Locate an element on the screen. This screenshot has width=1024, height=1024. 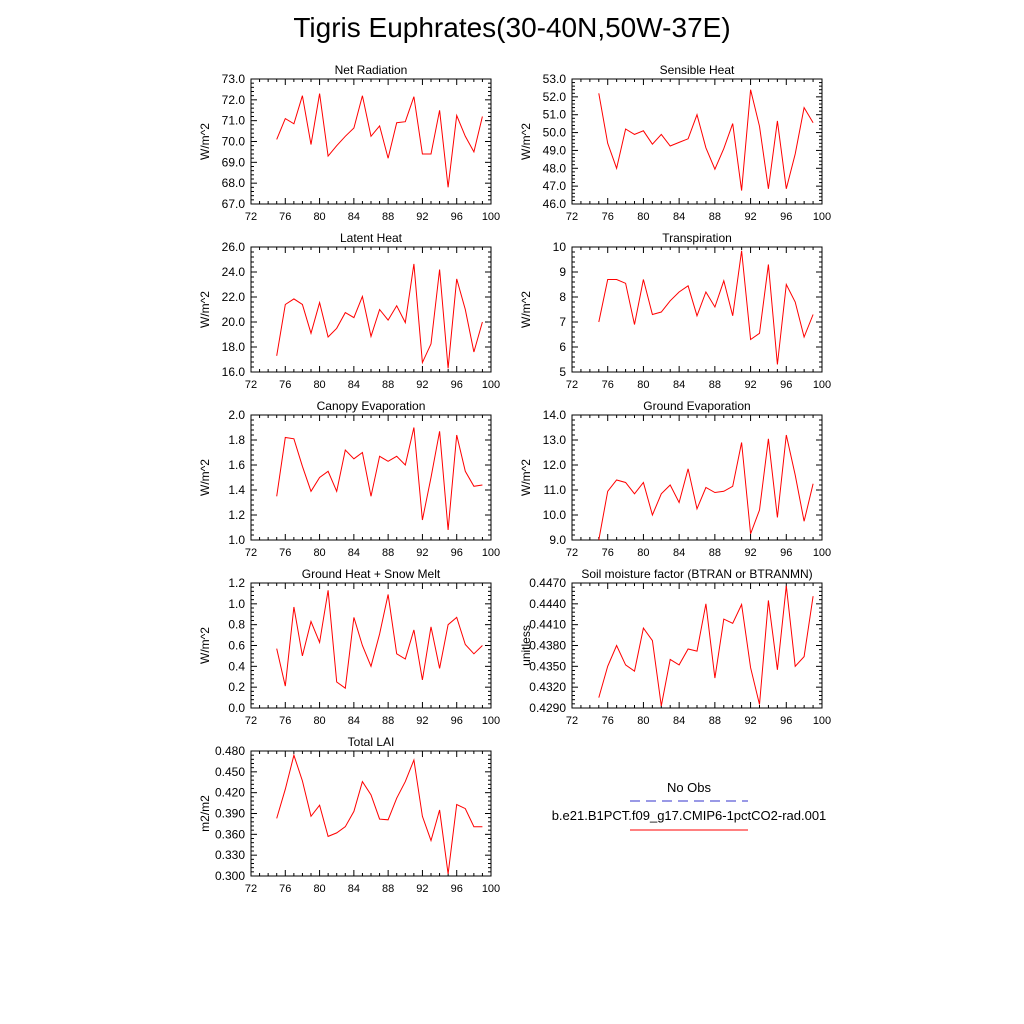
panel-title: Ground Evaporation is located at coordinates (696, 406).